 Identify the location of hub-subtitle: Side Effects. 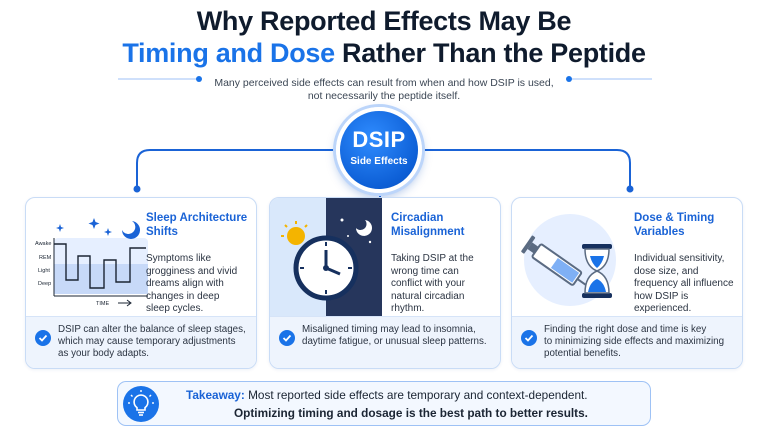
(379, 161).